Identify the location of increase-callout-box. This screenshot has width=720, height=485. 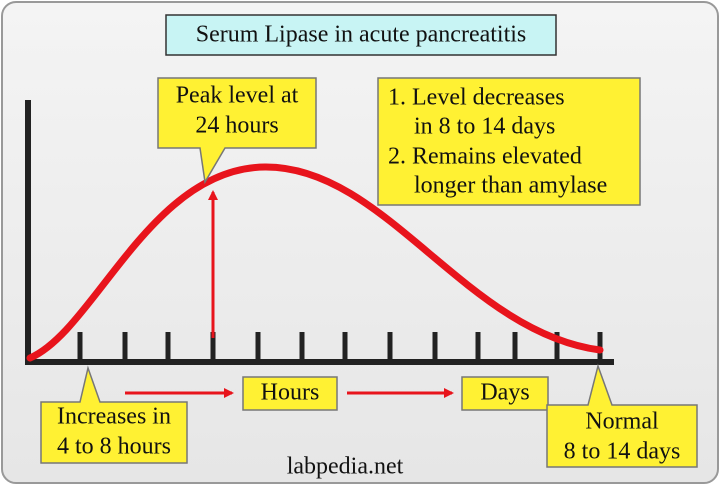
(114, 414).